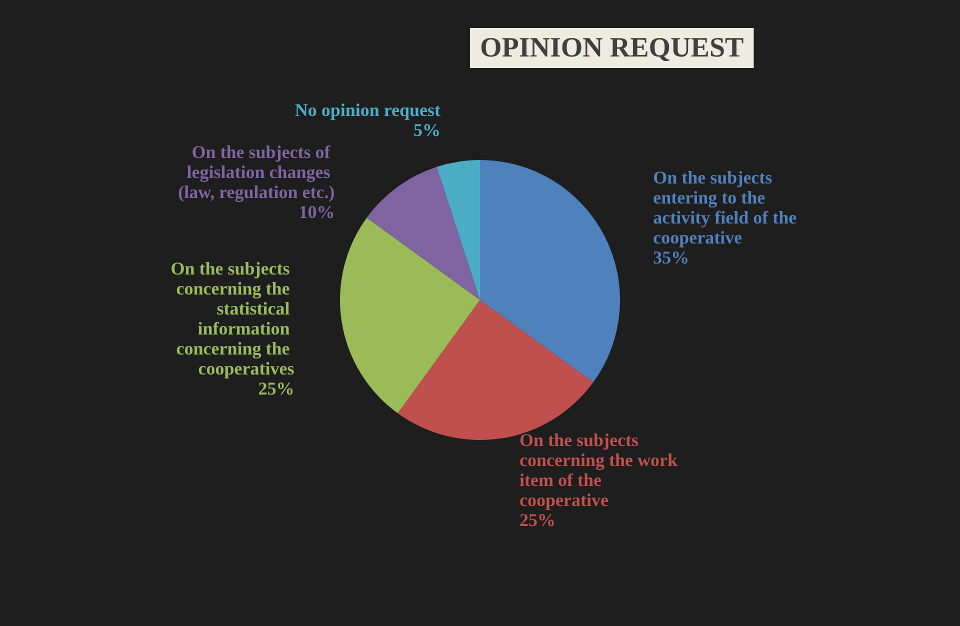  I want to click on slice-label: On the subjects of legislation changes (law, regulation etc.), so click(256, 172).